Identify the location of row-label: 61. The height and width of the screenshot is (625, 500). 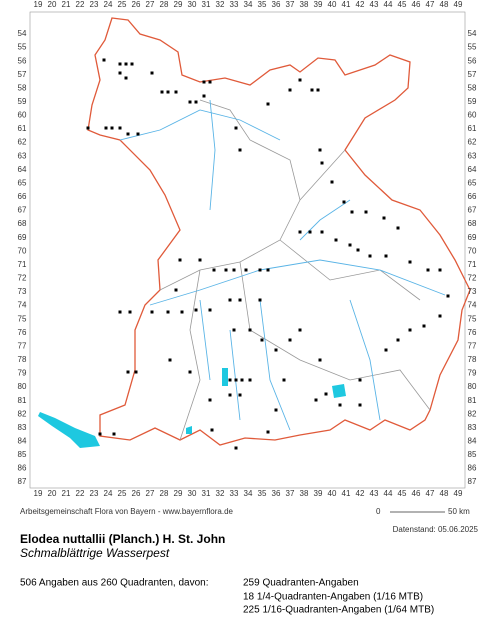
(472, 128).